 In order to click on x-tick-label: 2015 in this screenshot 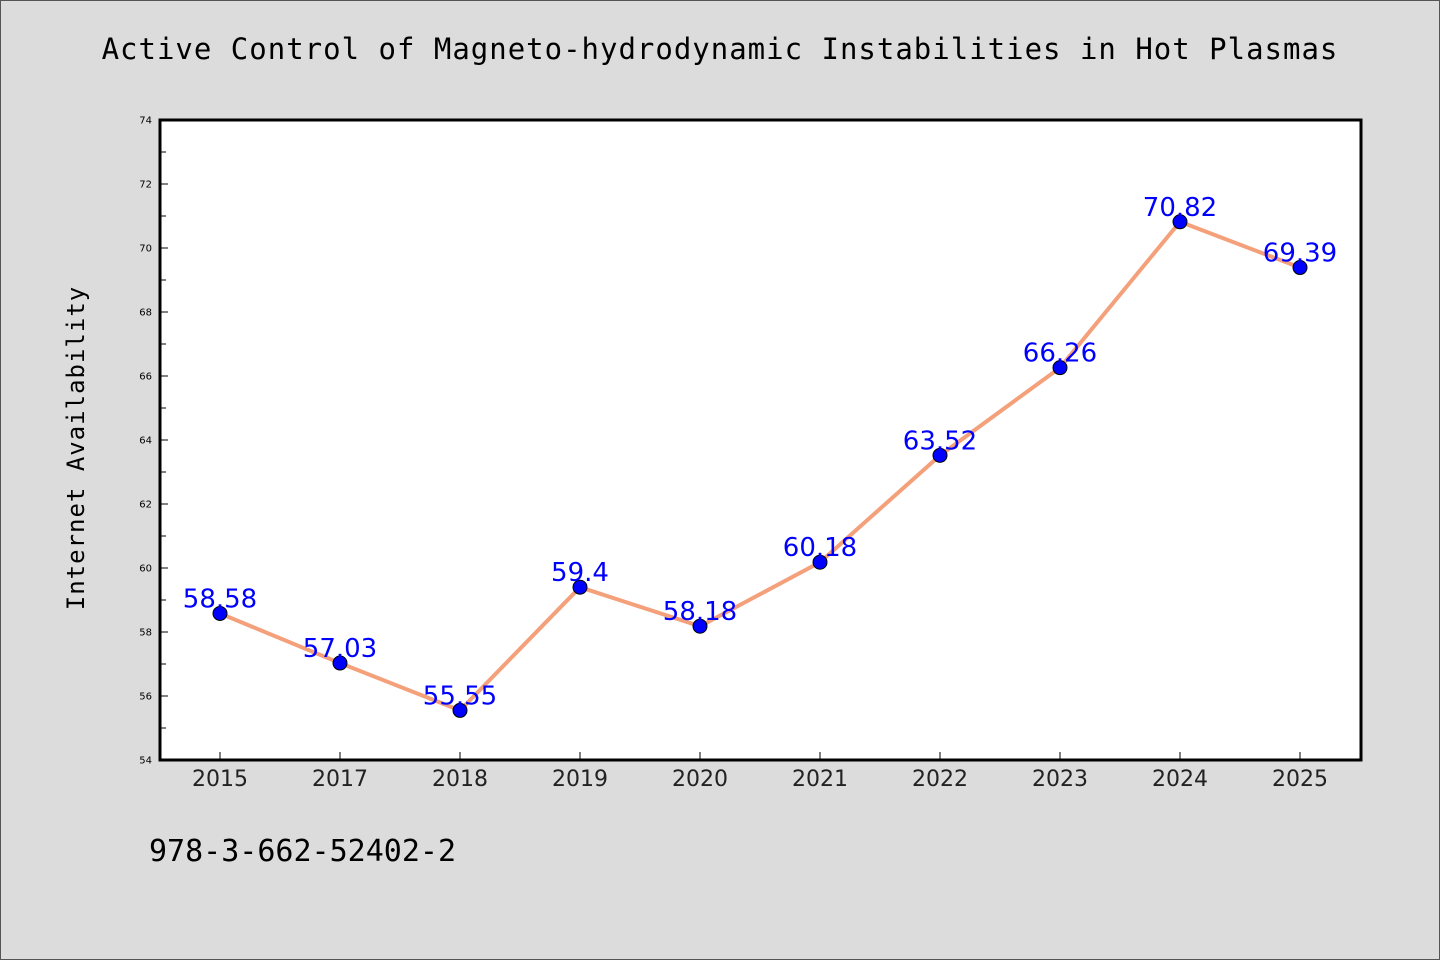, I will do `click(220, 779)`.